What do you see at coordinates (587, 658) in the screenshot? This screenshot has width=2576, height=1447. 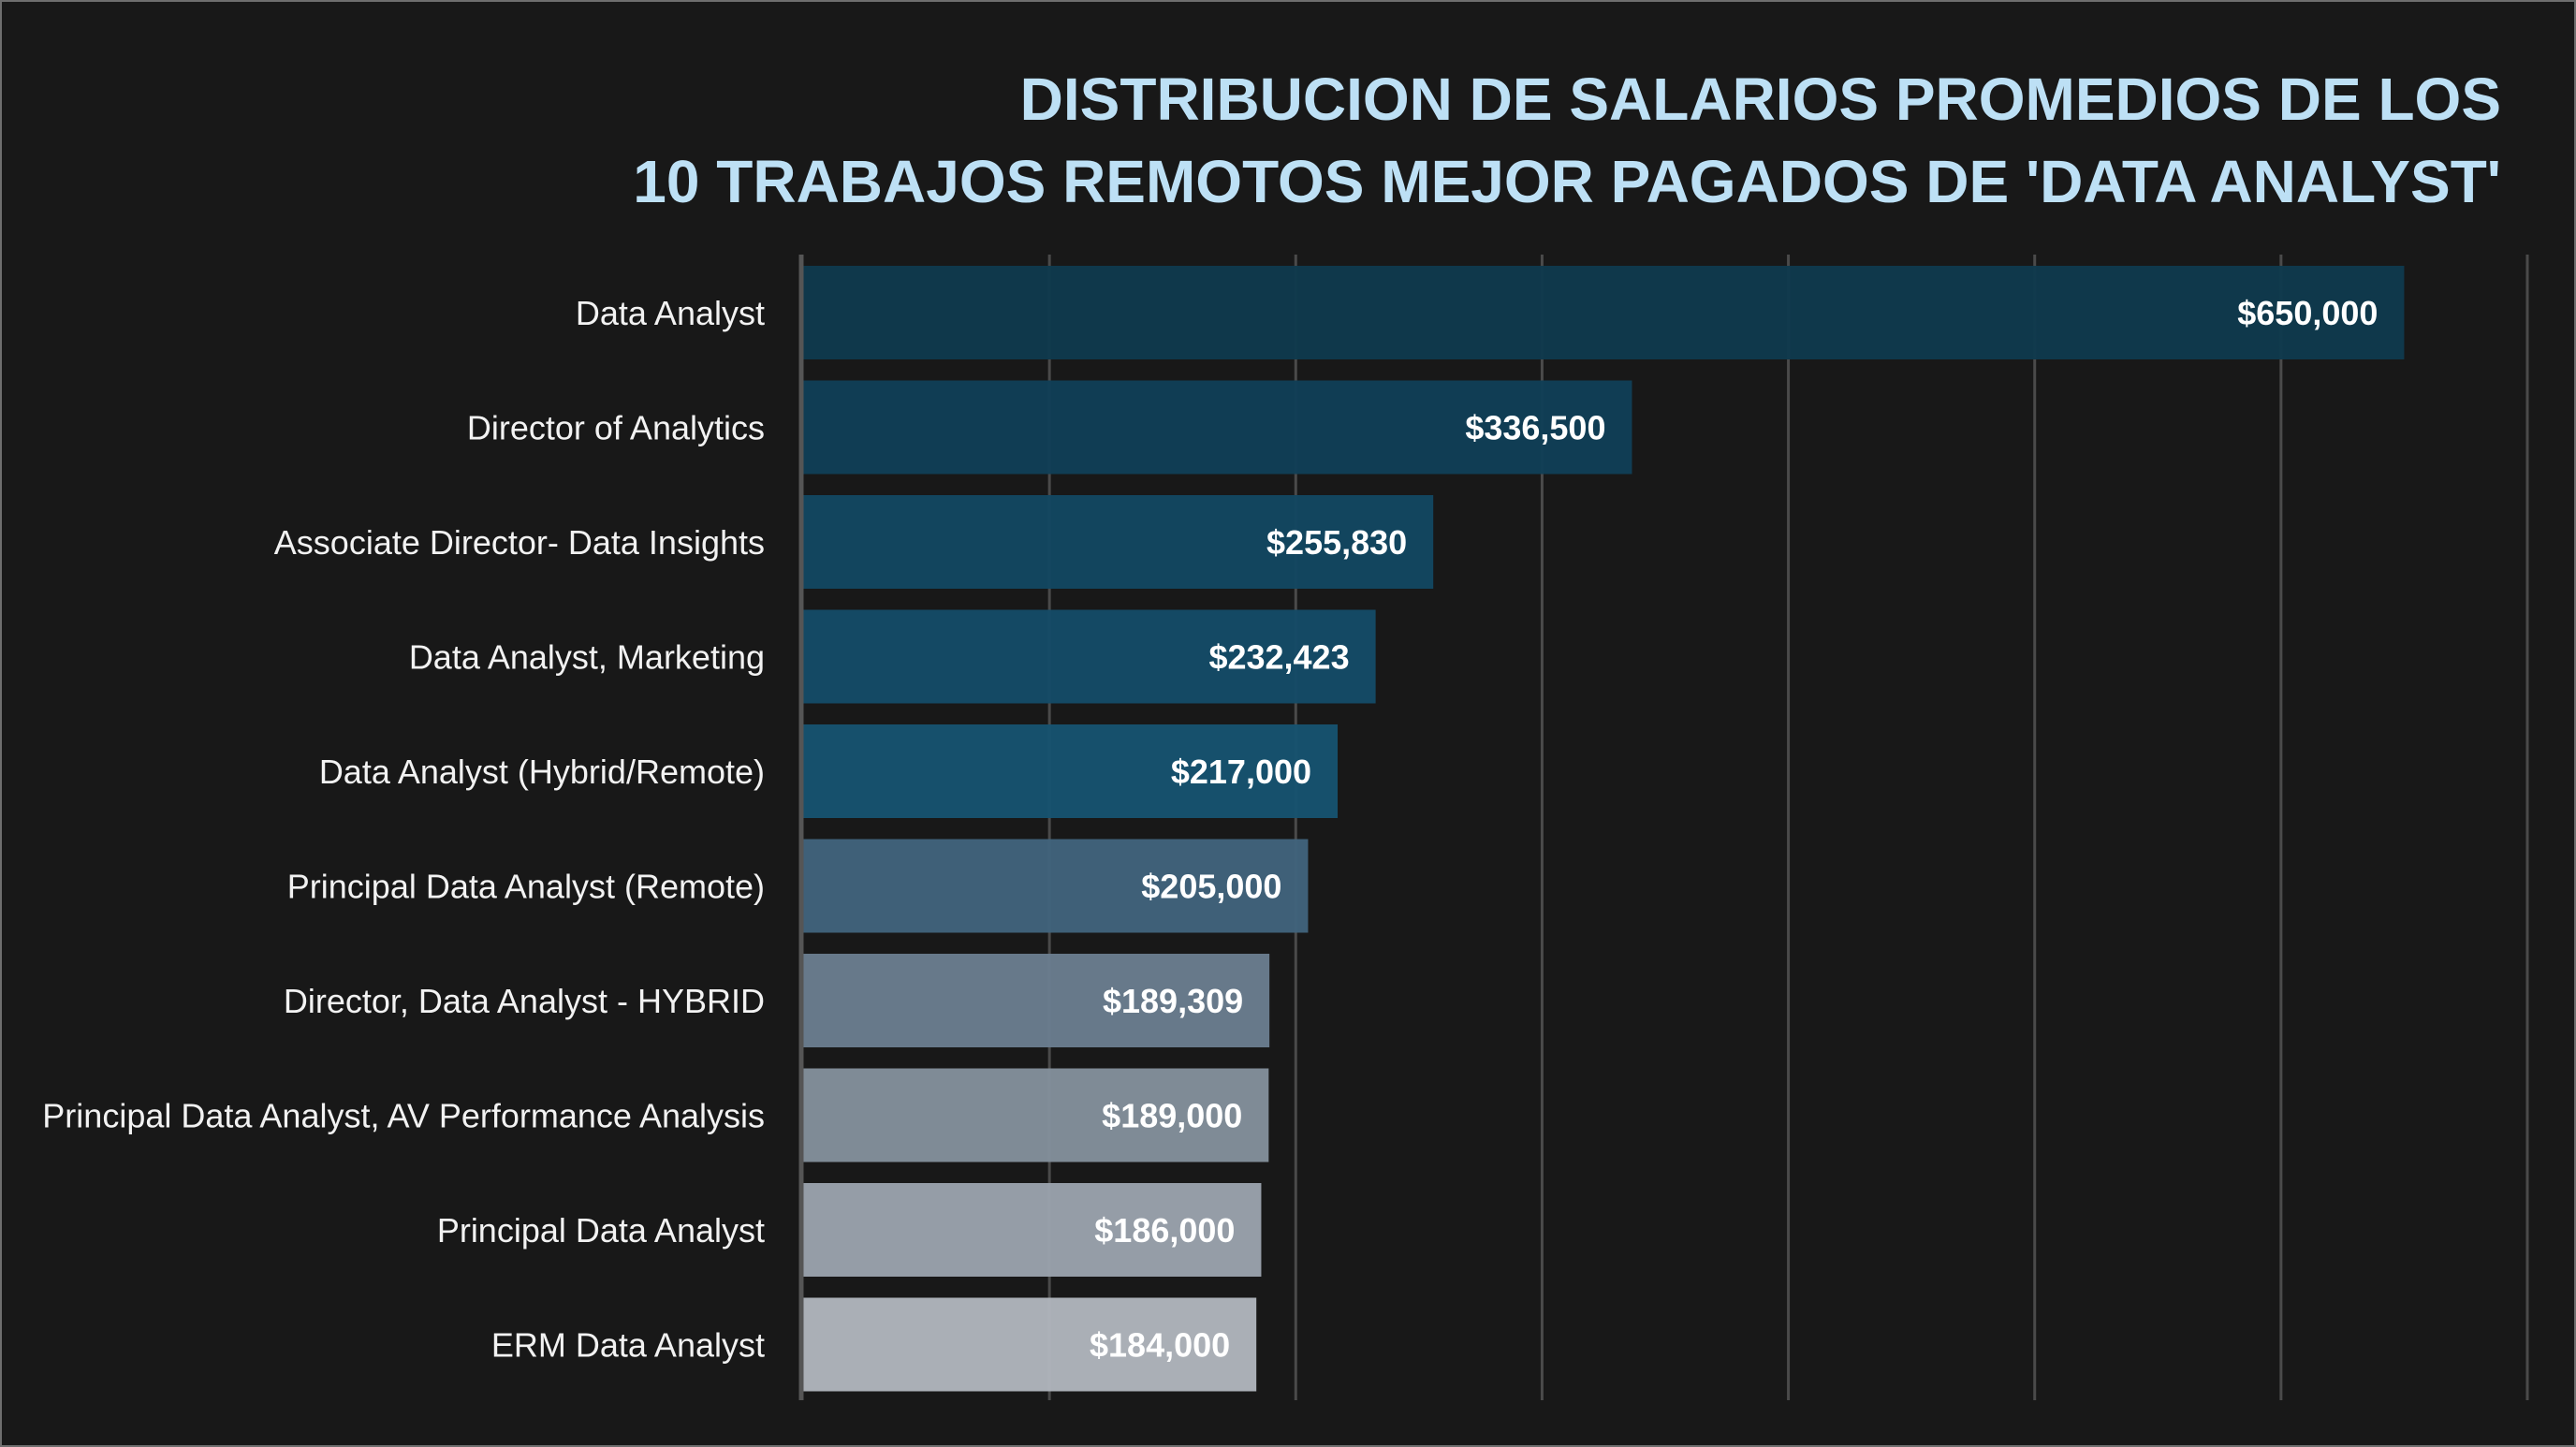 I see `category-label: Data Analyst, Marketing` at bounding box center [587, 658].